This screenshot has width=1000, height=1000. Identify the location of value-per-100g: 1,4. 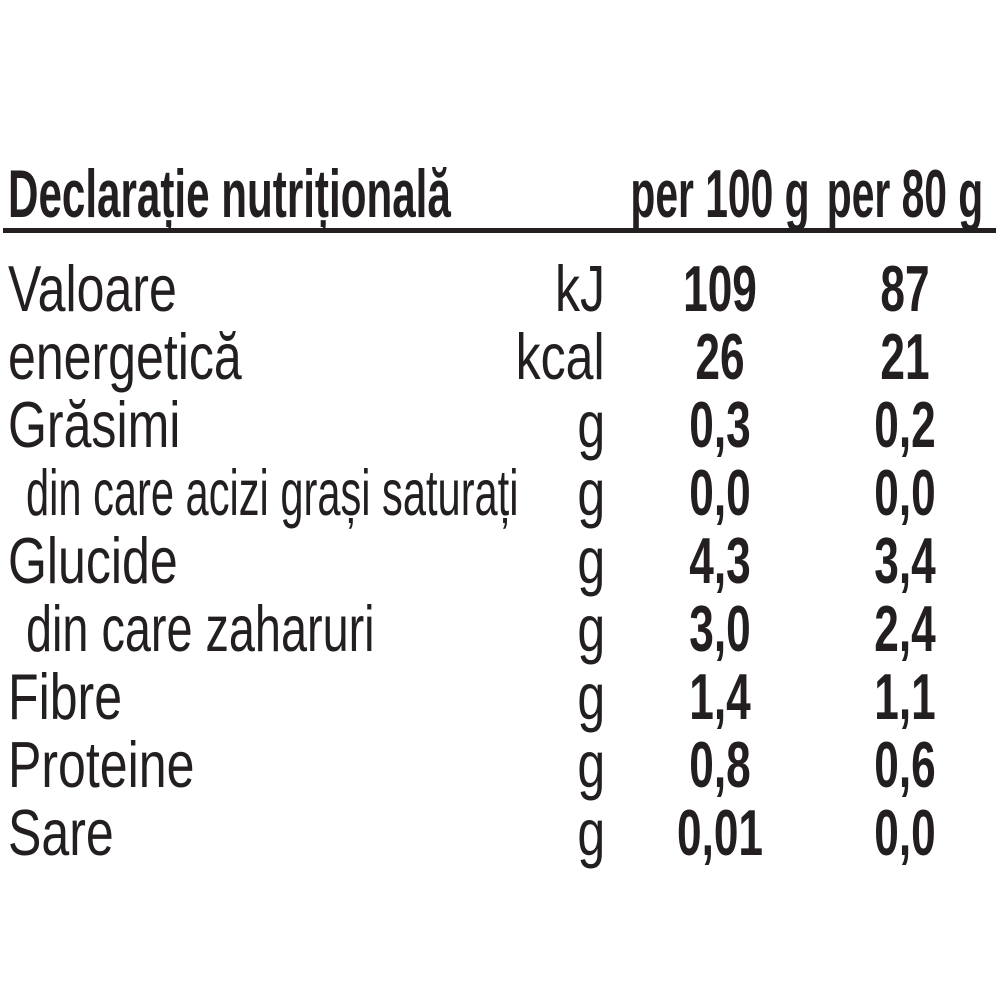
(720, 696).